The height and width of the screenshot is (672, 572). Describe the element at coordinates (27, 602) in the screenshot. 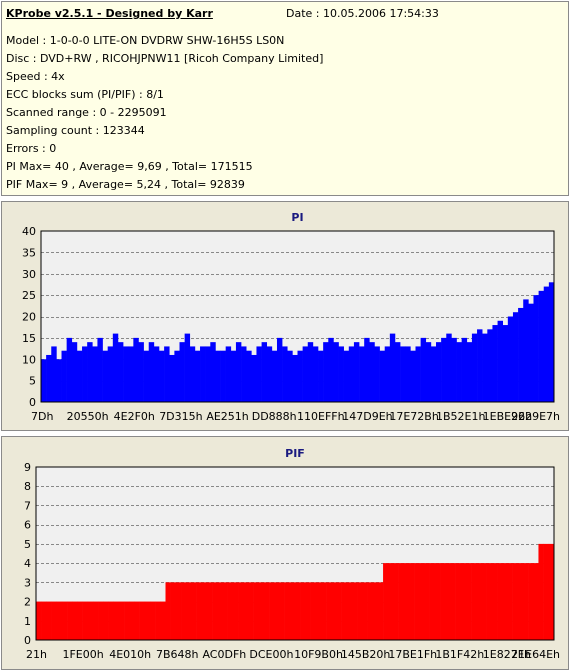

I see `pif-ytick-2: 2` at that location.